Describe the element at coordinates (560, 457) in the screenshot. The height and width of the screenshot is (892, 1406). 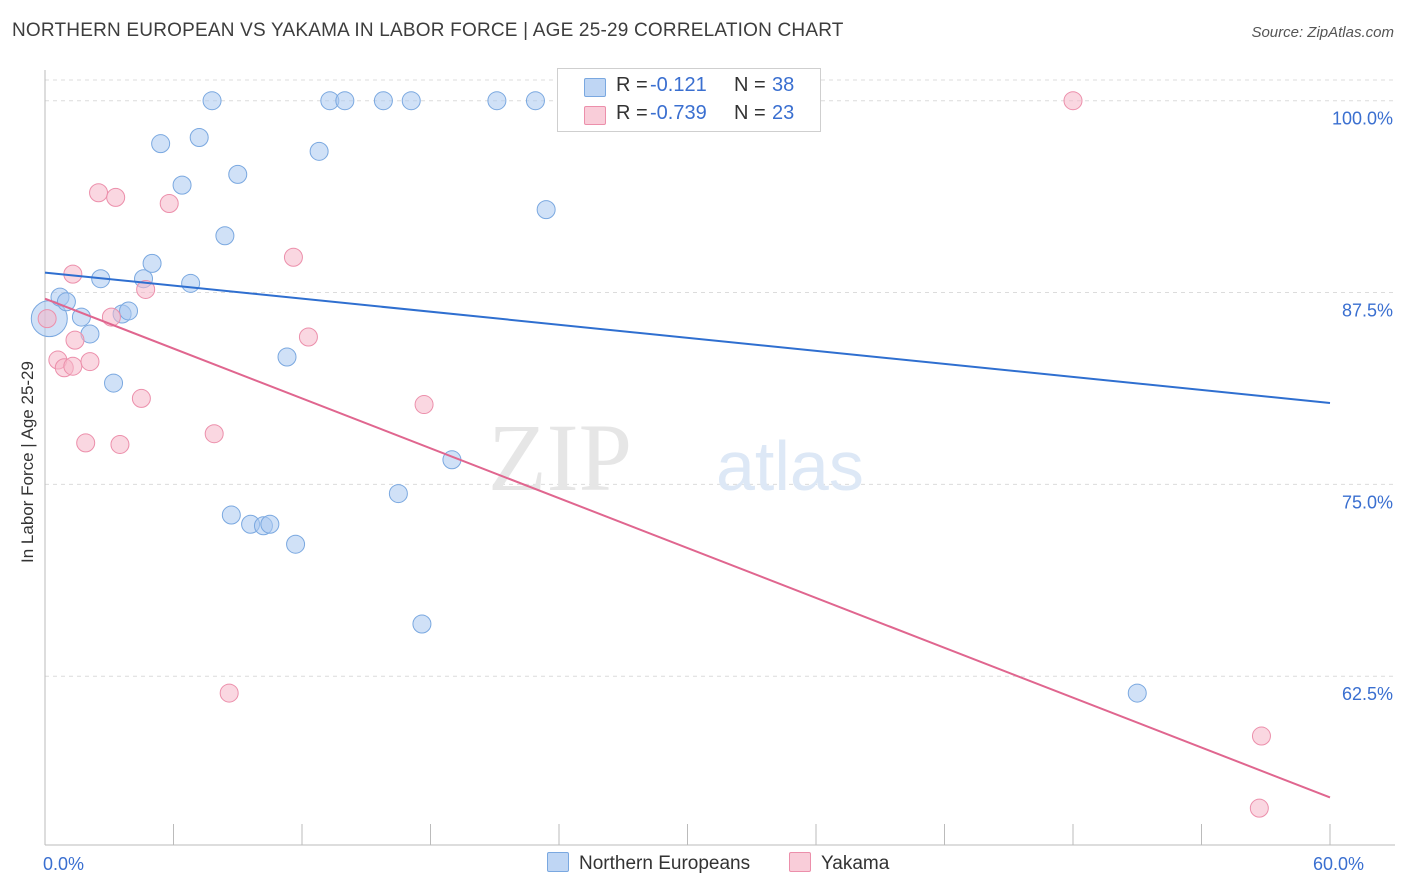
I see `watermark-zip: ZIP` at that location.